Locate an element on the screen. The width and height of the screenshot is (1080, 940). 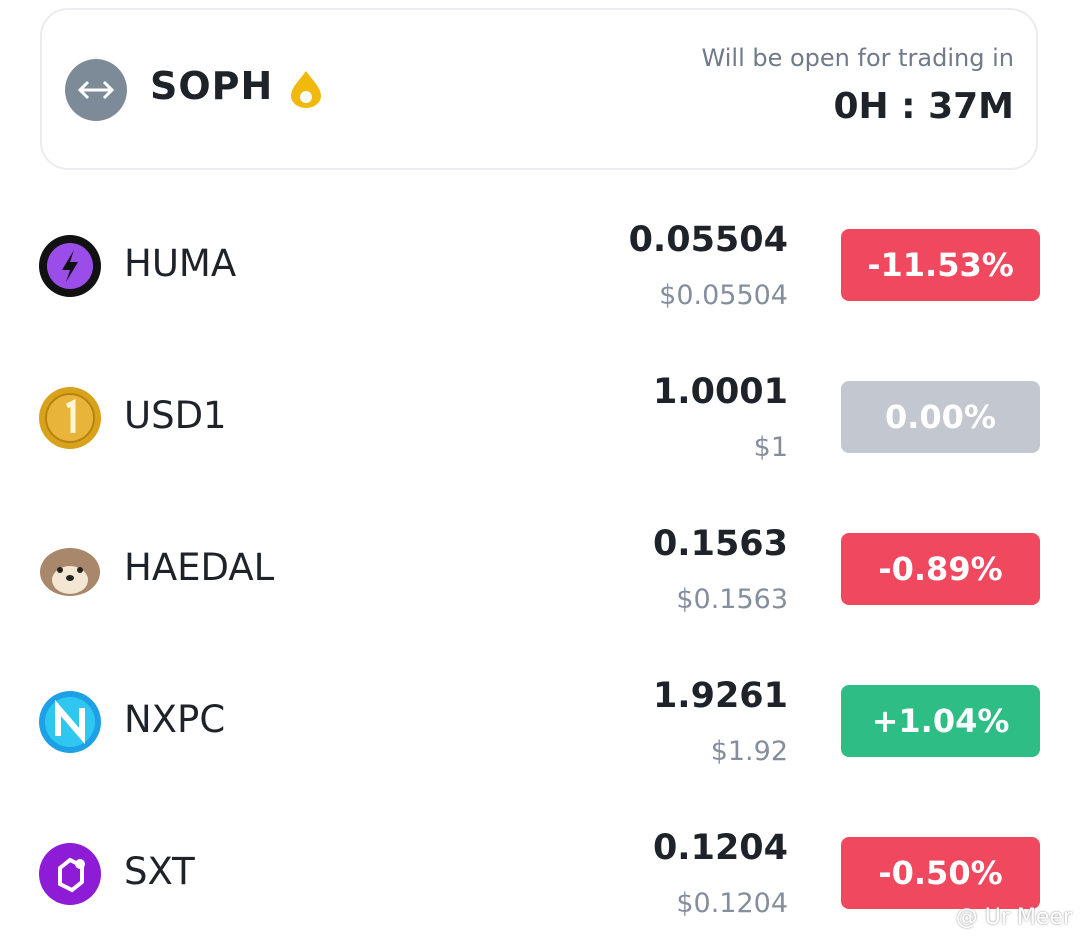
subtitle: Will be open for trading in is located at coordinates (857, 58).